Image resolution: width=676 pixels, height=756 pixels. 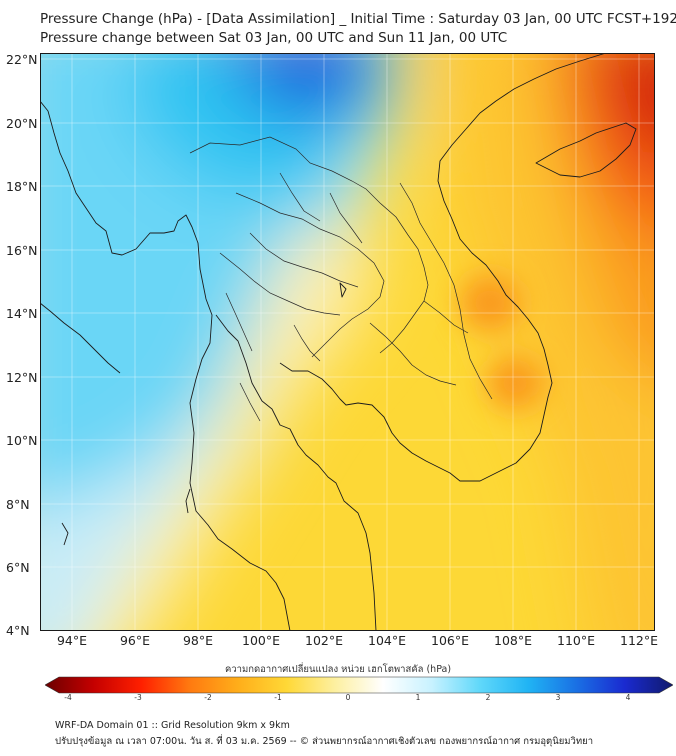 What do you see at coordinates (488, 697) in the screenshot?
I see `colorbar-tick-2: 2` at bounding box center [488, 697].